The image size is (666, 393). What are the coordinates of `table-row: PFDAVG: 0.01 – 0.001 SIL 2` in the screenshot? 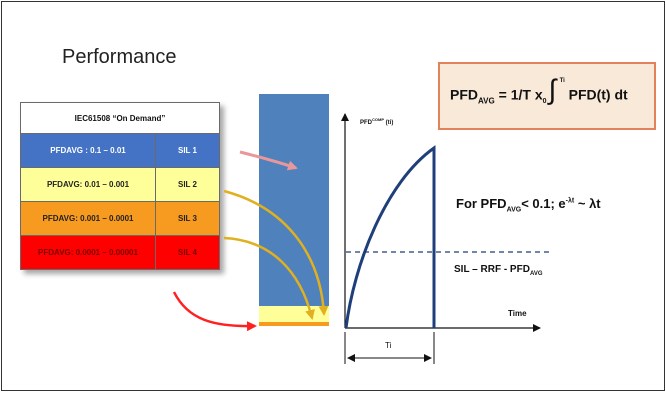 It's located at (120, 184).